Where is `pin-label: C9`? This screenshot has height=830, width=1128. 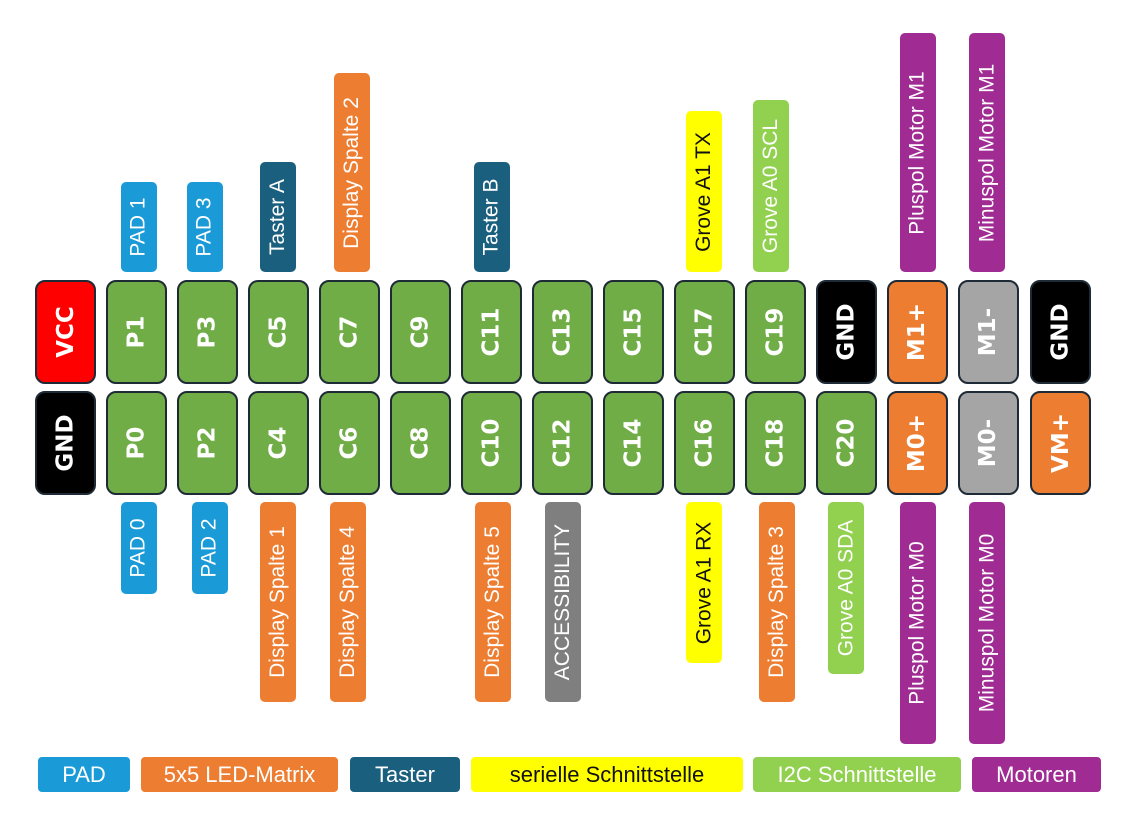
pin-label: C9 is located at coordinates (420, 332).